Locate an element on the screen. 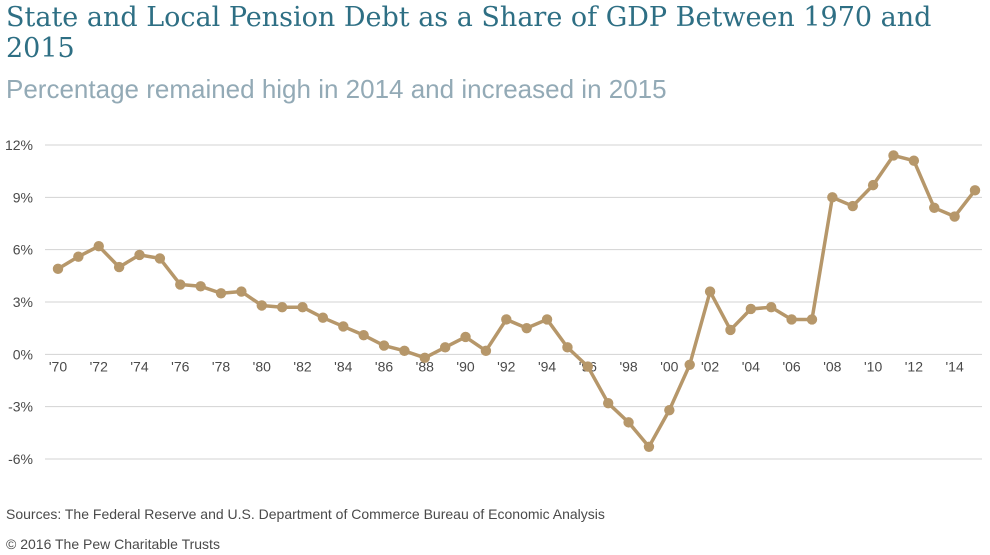 The image size is (990, 555). x-tick-label: '10 is located at coordinates (873, 366).